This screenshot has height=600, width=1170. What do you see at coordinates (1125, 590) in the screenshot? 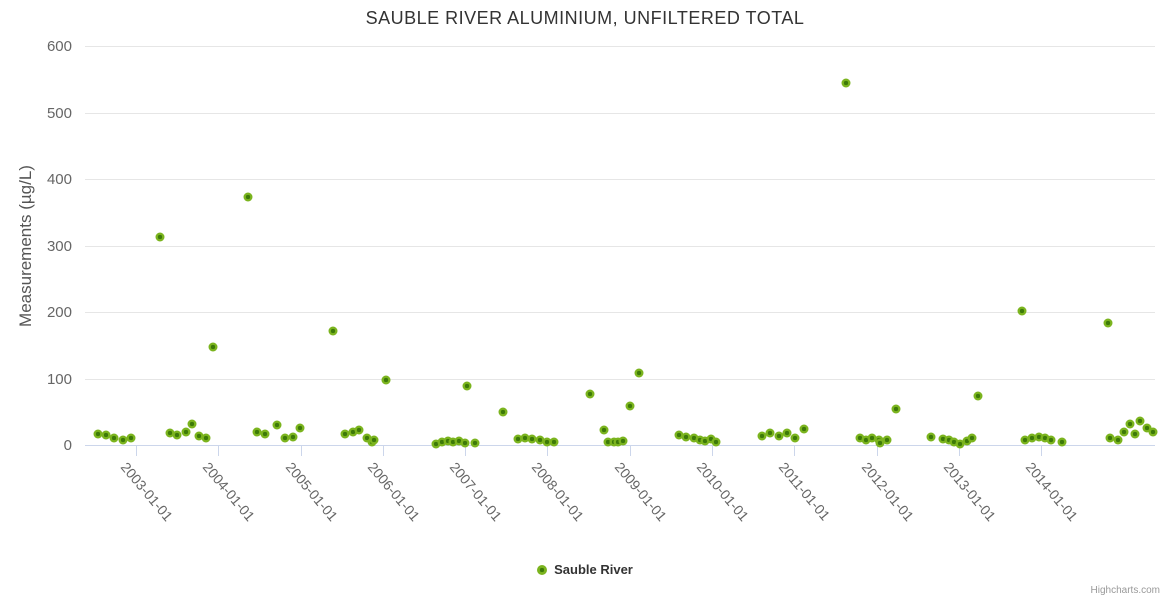
I see `highcharts-credit-link: Highcharts.com` at bounding box center [1125, 590].